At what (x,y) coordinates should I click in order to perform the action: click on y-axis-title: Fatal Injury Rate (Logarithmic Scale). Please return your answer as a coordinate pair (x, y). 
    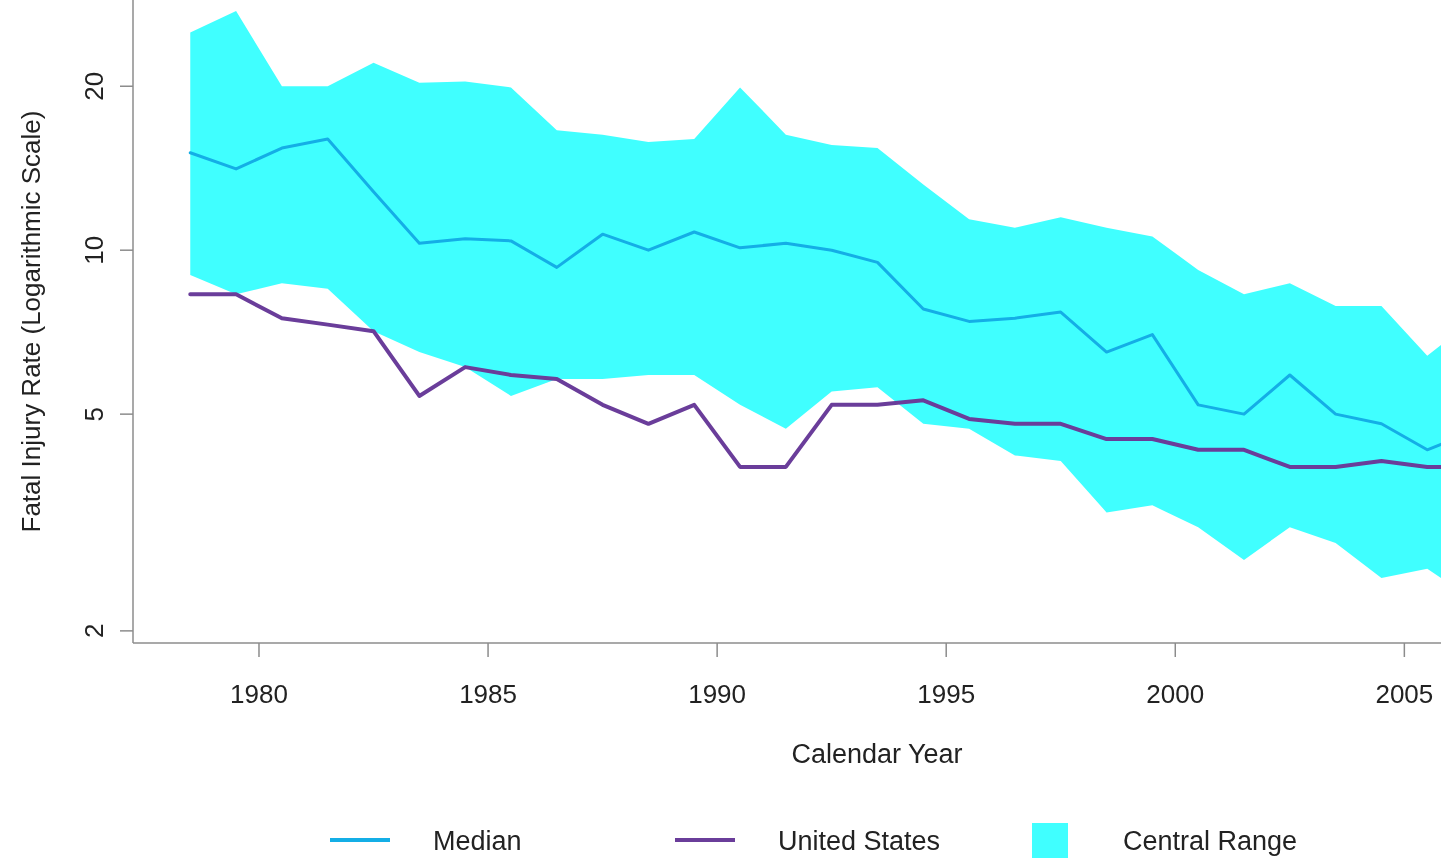
    Looking at the image, I should click on (31, 321).